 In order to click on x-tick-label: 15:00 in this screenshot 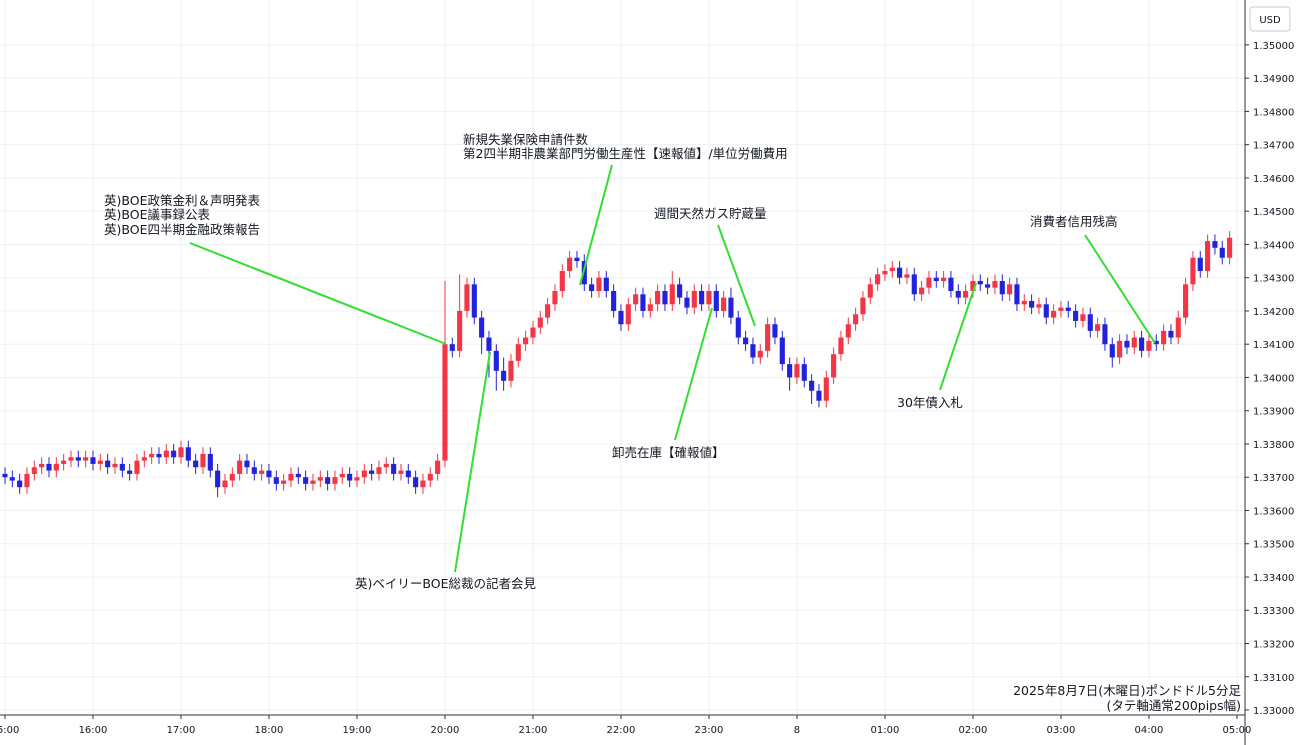, I will do `click(9, 730)`.